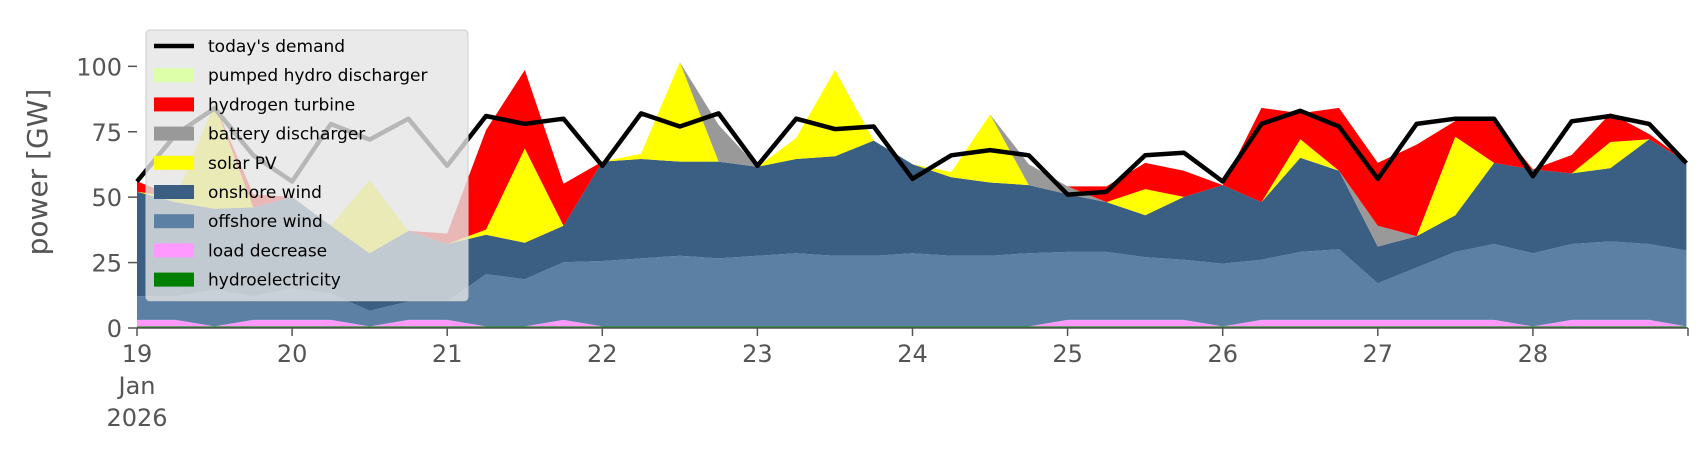 The image size is (1706, 460). I want to click on legend-label: hydrogen turbine, so click(281, 105).